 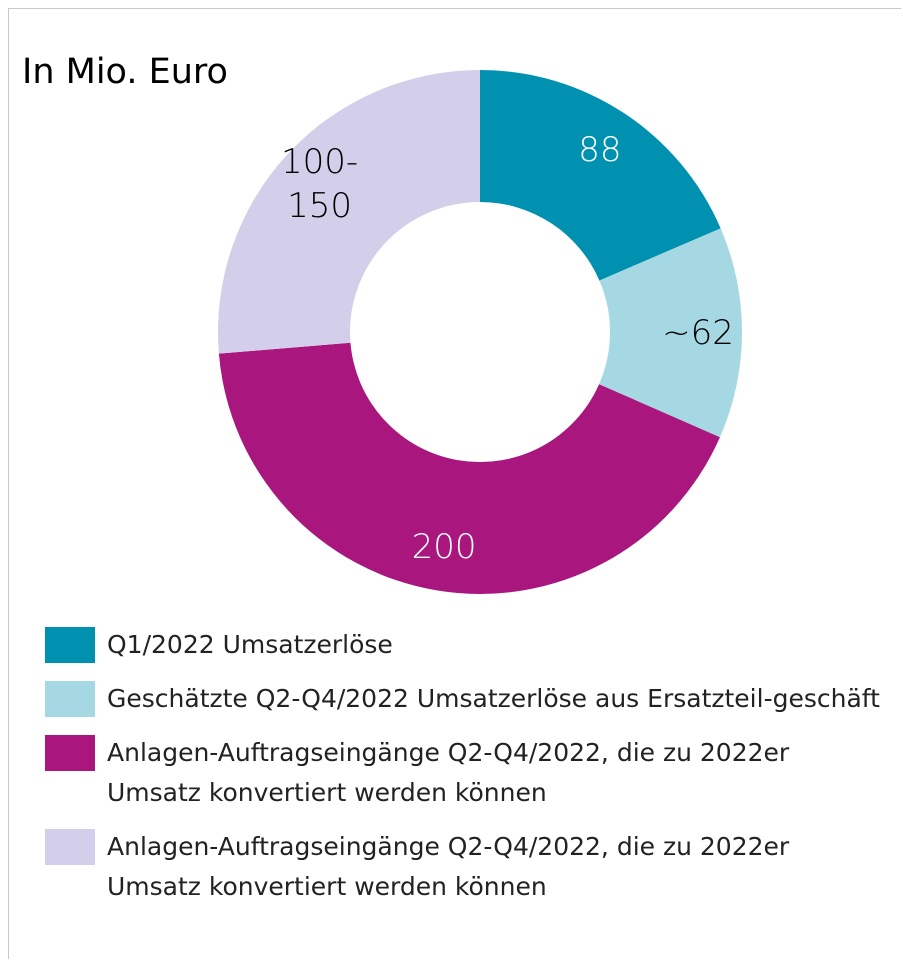 I want to click on legend-item: Q1/2022 Umsatzerlöse, so click(x=465, y=645).